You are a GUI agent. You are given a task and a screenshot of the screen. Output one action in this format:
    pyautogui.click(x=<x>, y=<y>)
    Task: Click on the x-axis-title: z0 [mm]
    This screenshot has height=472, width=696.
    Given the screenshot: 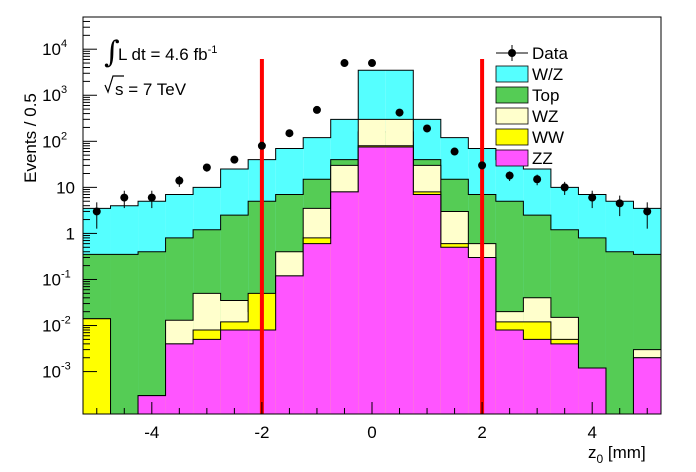 What is the action you would take?
    pyautogui.click(x=617, y=454)
    